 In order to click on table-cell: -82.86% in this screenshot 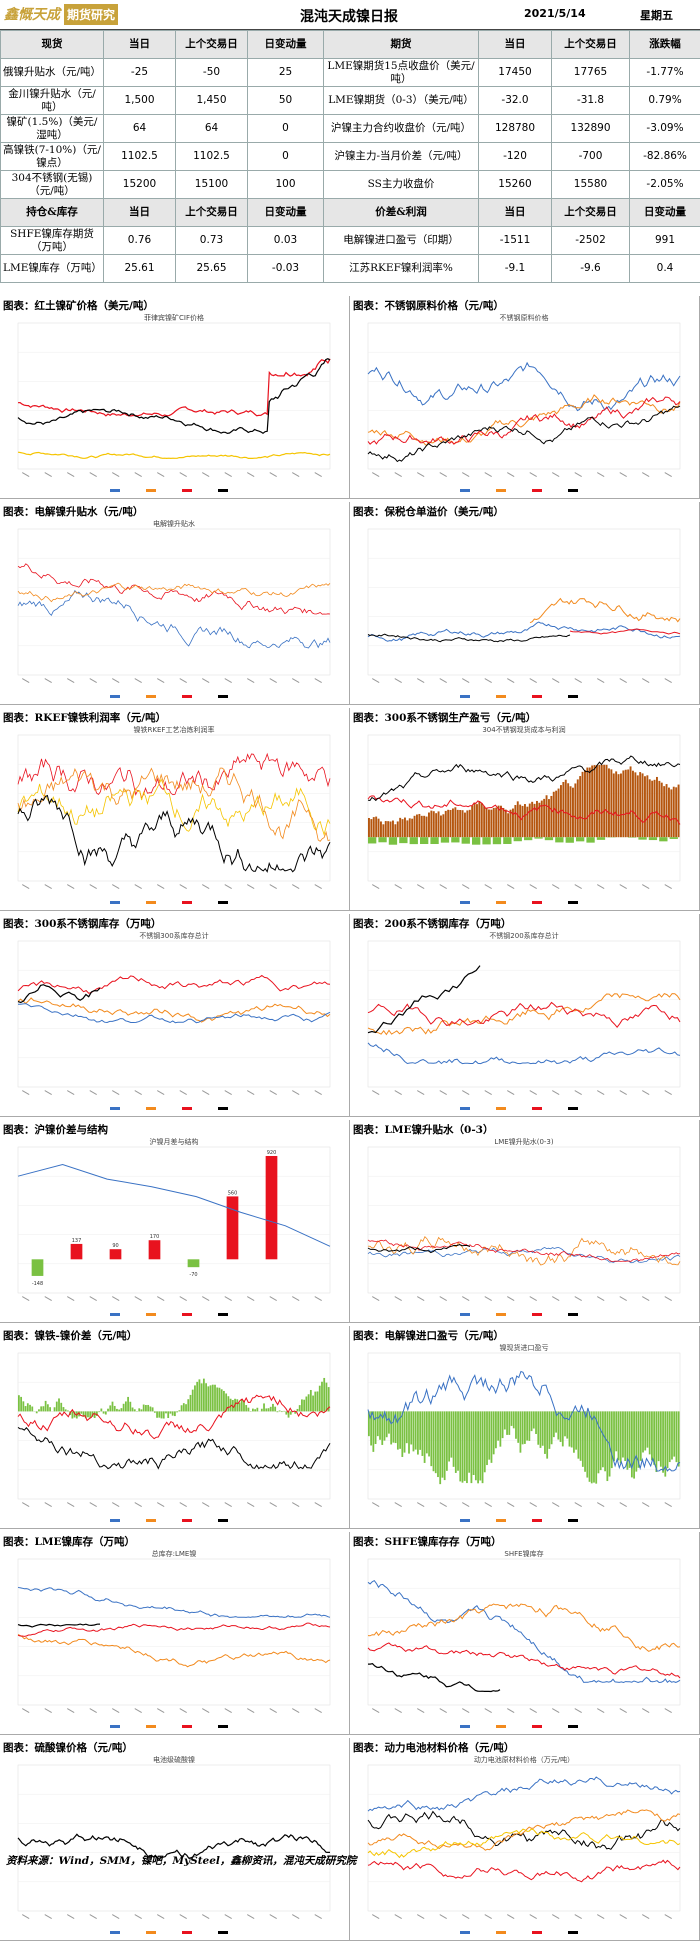, I will do `click(665, 157)`.